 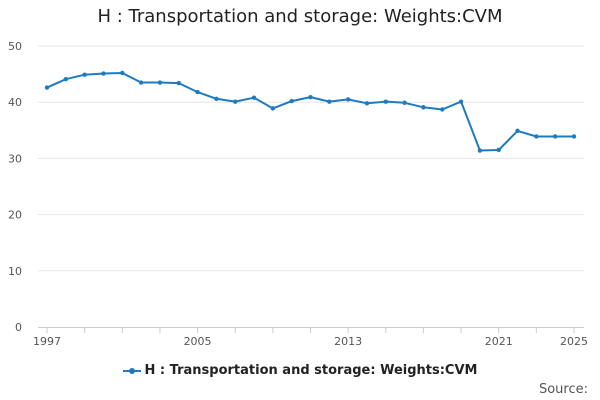 I want to click on x-tick-label: 2005, so click(x=198, y=341).